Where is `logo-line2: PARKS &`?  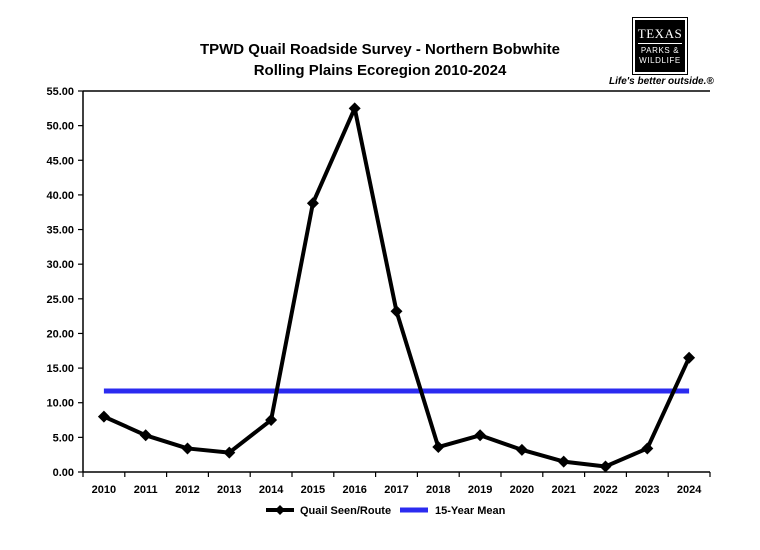 logo-line2: PARKS & is located at coordinates (660, 50).